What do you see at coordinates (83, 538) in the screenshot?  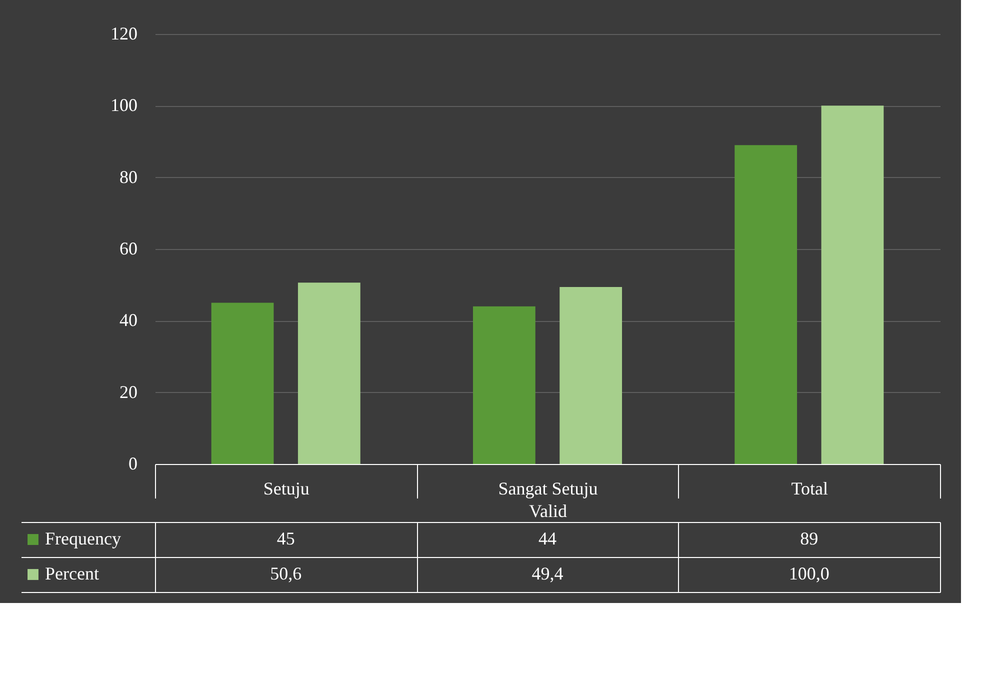 I see `legend-label: Frequency` at bounding box center [83, 538].